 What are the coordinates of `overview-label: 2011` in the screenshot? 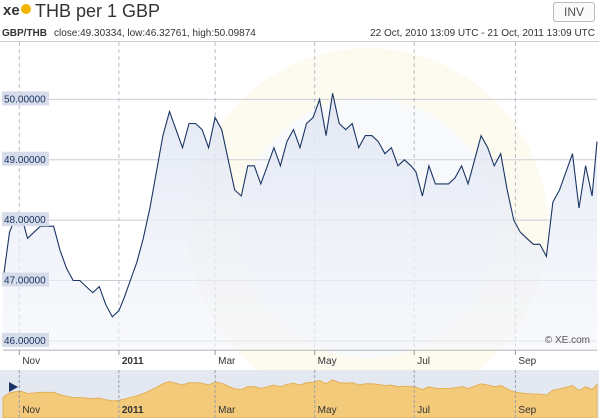 It's located at (133, 410).